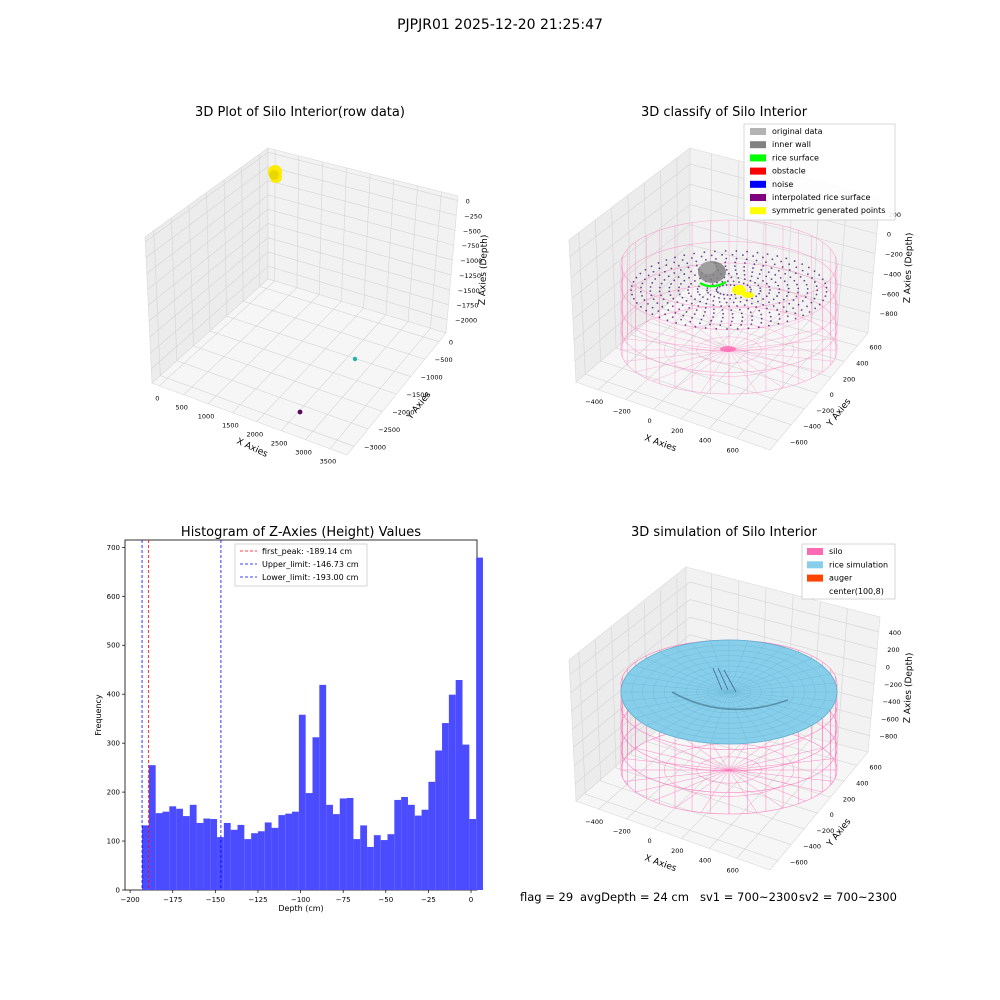 The width and height of the screenshot is (1000, 1000). I want to click on z-tick-label: −400, so click(892, 702).